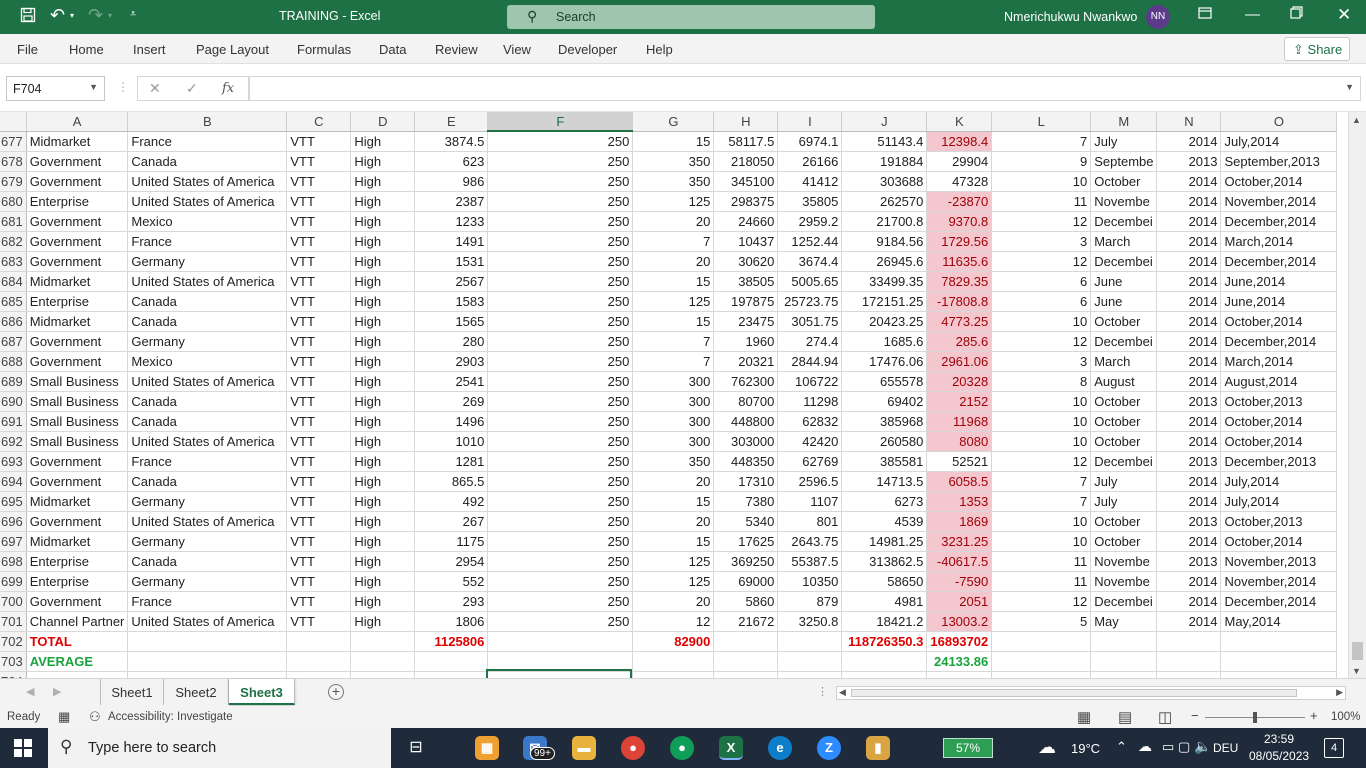  What do you see at coordinates (451, 181) in the screenshot?
I see `cell-e: 986` at bounding box center [451, 181].